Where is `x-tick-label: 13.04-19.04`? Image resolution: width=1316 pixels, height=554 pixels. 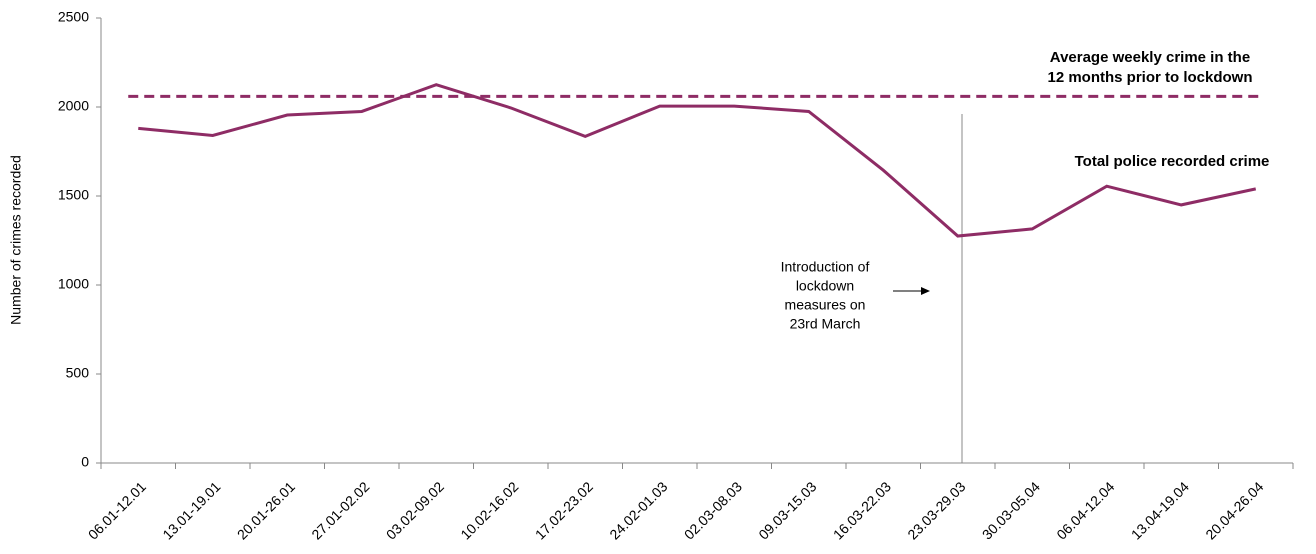
x-tick-label: 13.04-19.04 is located at coordinates (1160, 510).